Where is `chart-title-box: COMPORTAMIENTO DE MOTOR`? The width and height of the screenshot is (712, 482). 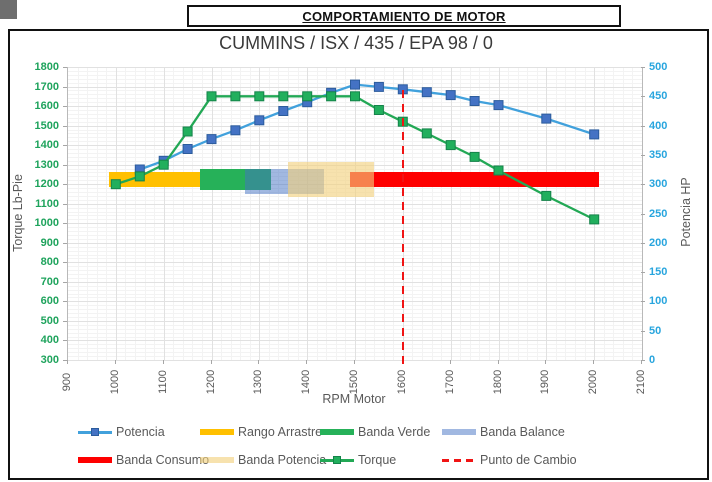
chart-title-box: COMPORTAMIENTO DE MOTOR is located at coordinates (404, 16).